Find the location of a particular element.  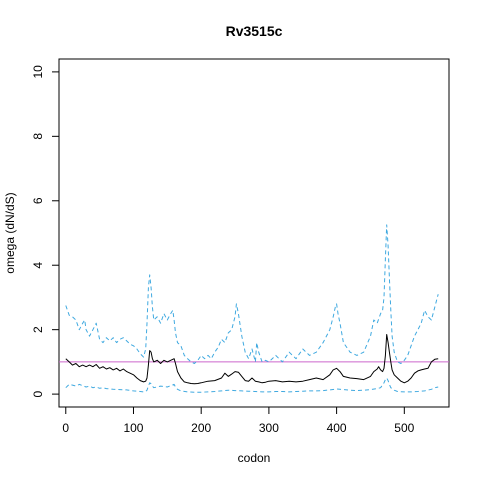

x-tick-label: 300 is located at coordinates (269, 428).